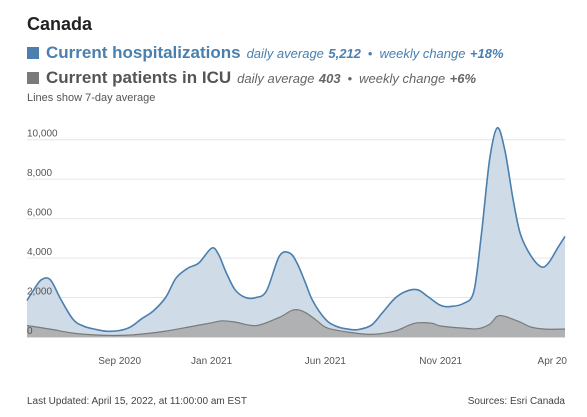  Describe the element at coordinates (463, 78) in the screenshot. I see `icu-weekly-value: +6%` at that location.